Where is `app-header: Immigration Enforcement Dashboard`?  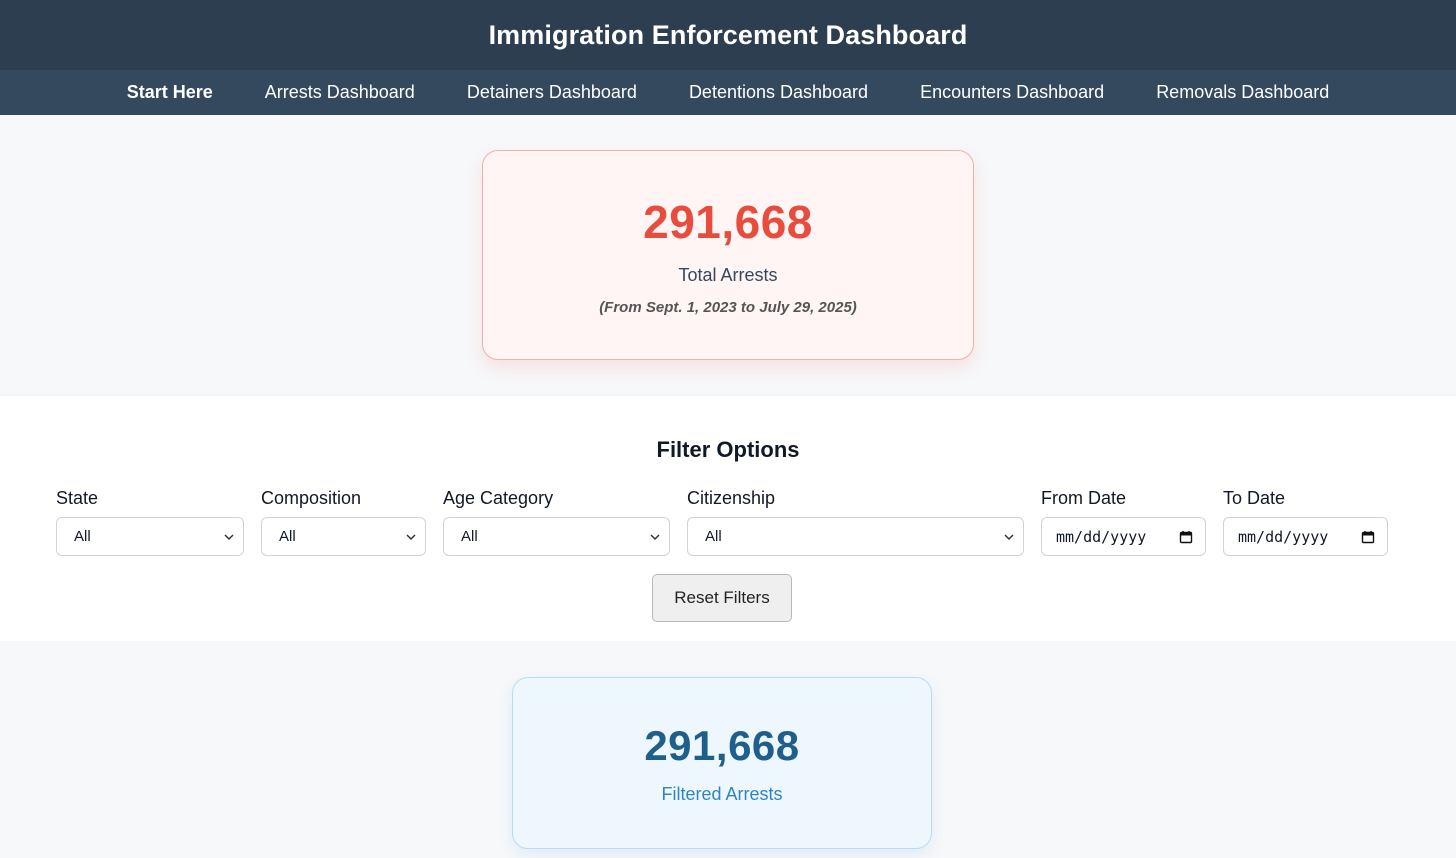 app-header: Immigration Enforcement Dashboard is located at coordinates (728, 35).